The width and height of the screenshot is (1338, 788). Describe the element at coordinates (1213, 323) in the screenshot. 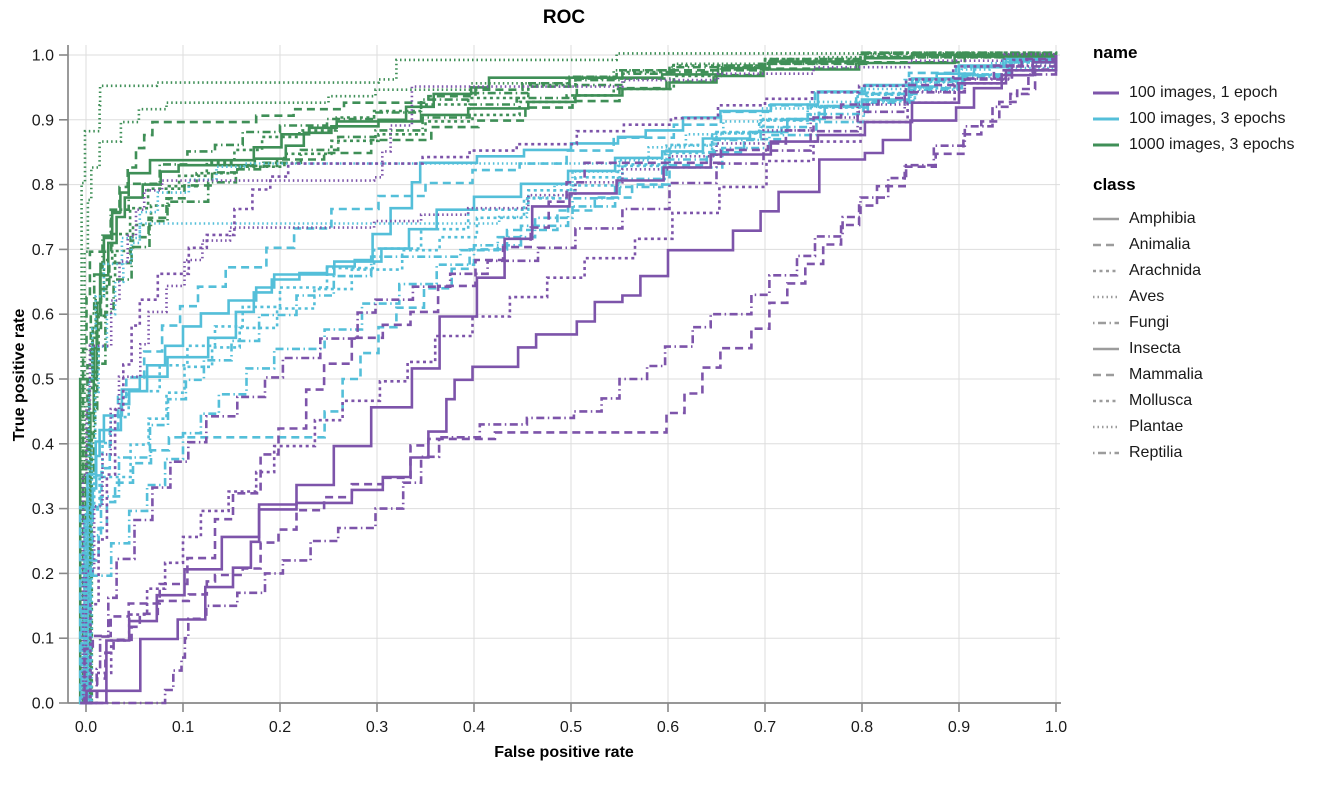

I see `legend-entry-class: Fungi` at that location.